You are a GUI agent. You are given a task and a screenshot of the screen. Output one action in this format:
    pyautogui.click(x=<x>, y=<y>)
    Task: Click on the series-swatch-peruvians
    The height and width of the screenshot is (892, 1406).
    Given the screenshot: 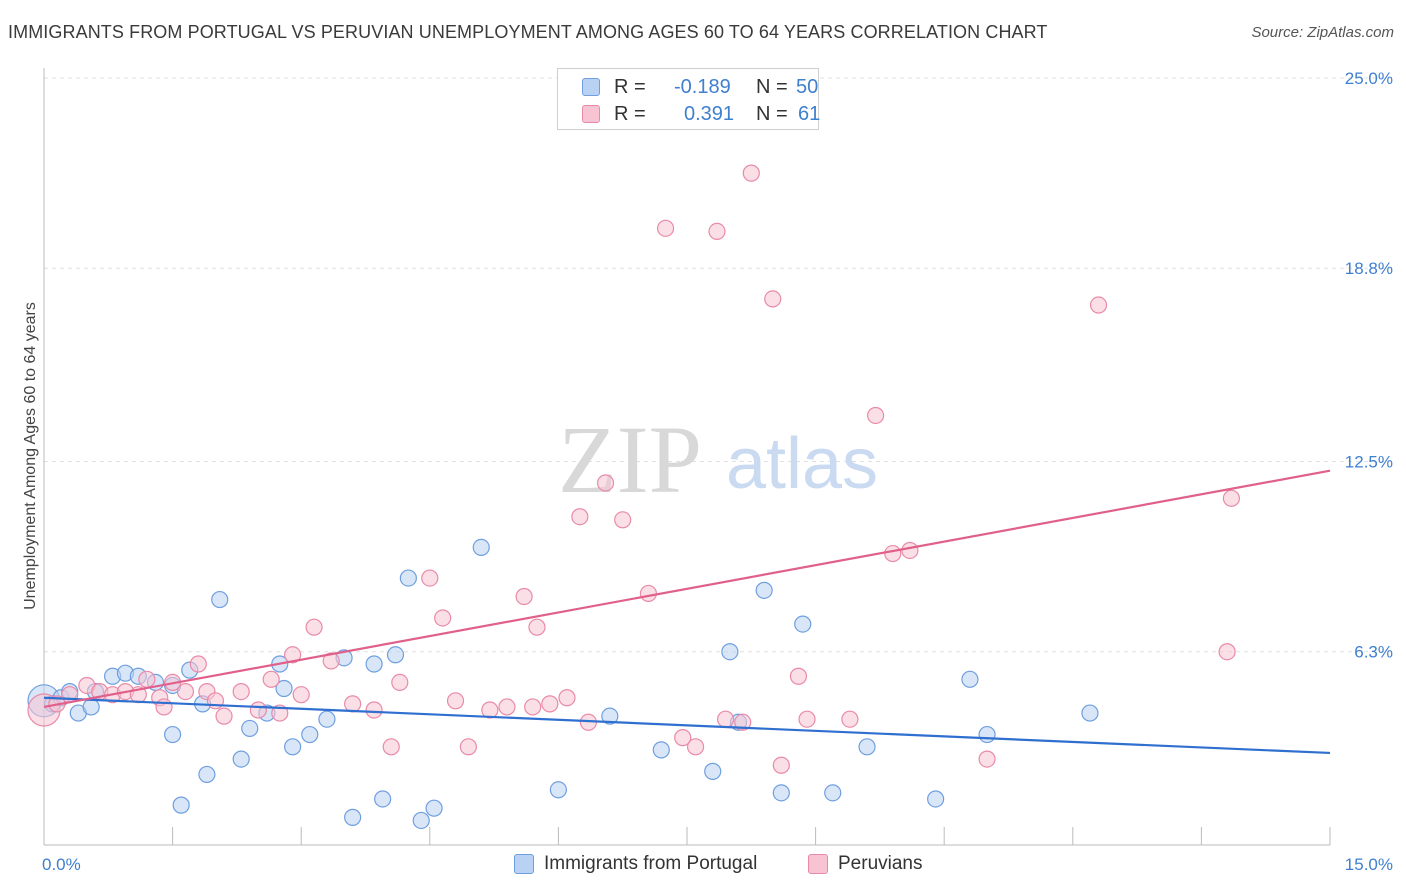 What is the action you would take?
    pyautogui.click(x=818, y=864)
    